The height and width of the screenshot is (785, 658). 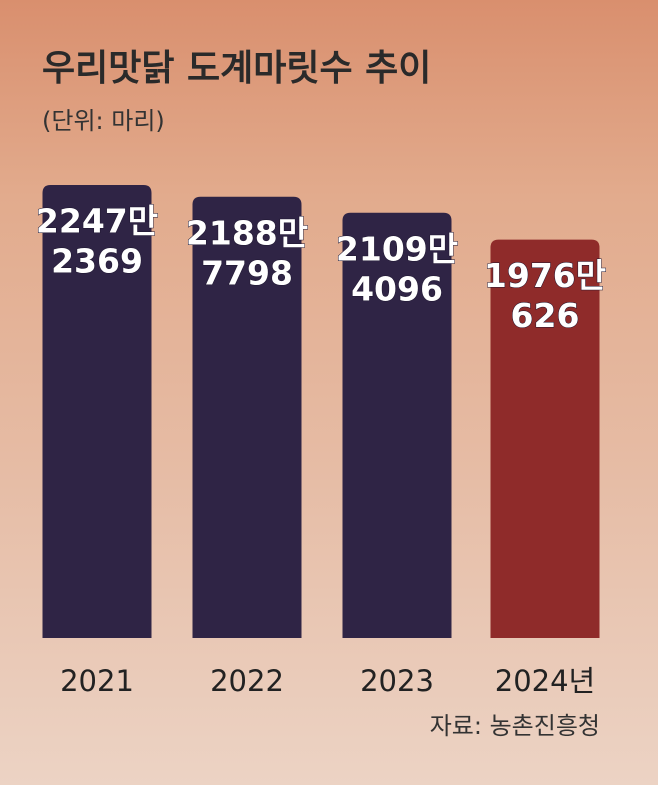 What do you see at coordinates (97, 221) in the screenshot?
I see `value-label: 2247만` at bounding box center [97, 221].